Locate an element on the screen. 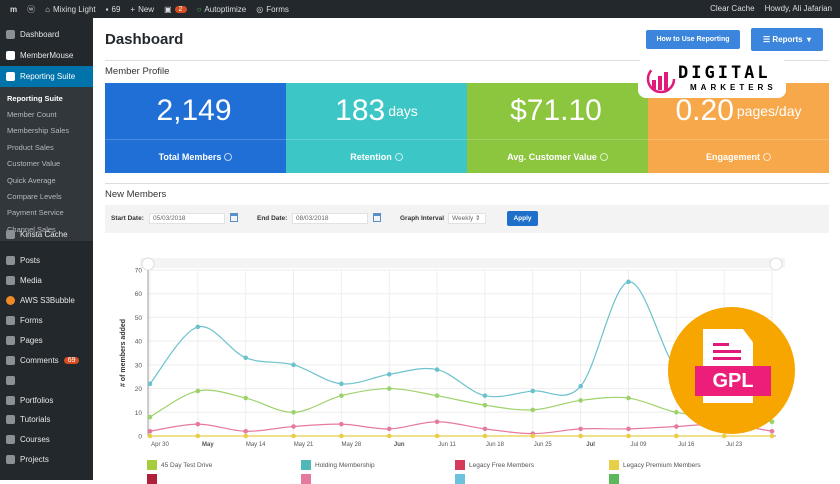 The image size is (840, 484). legend-item: Legacy Premium Members is located at coordinates (655, 465).